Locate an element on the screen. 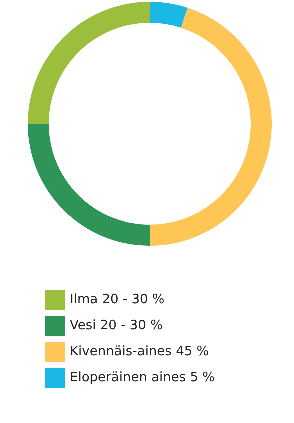  legend-label: Ilma 20 - 30 % is located at coordinates (117, 300).